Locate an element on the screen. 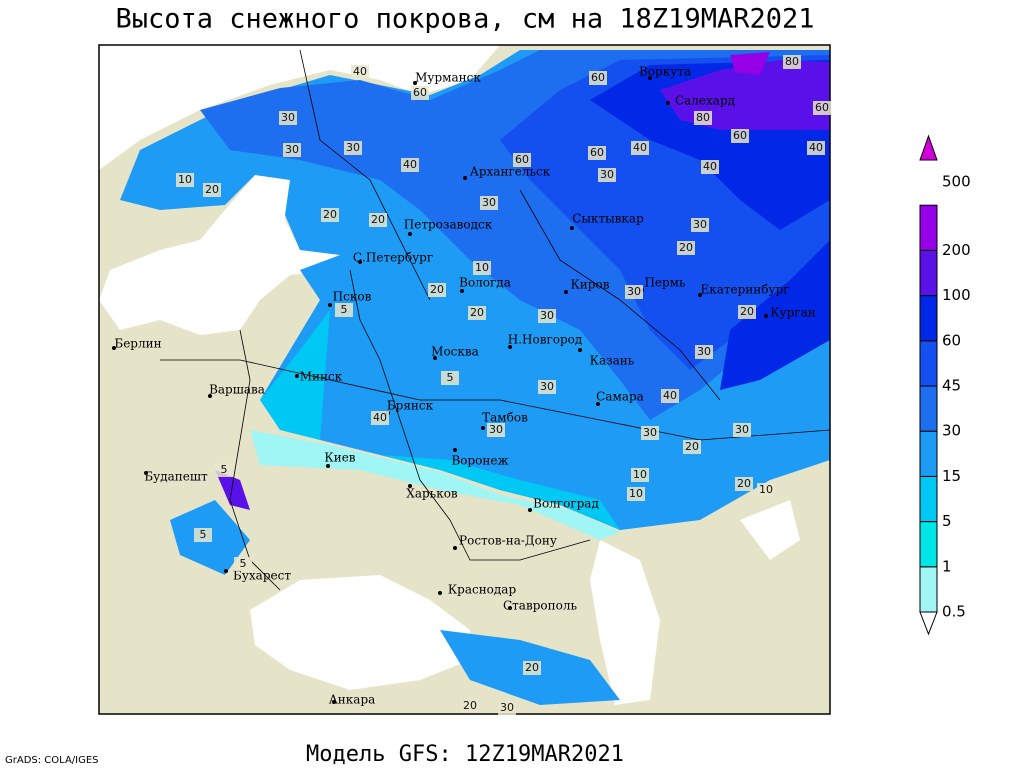  city-label: Воркута is located at coordinates (665, 72).